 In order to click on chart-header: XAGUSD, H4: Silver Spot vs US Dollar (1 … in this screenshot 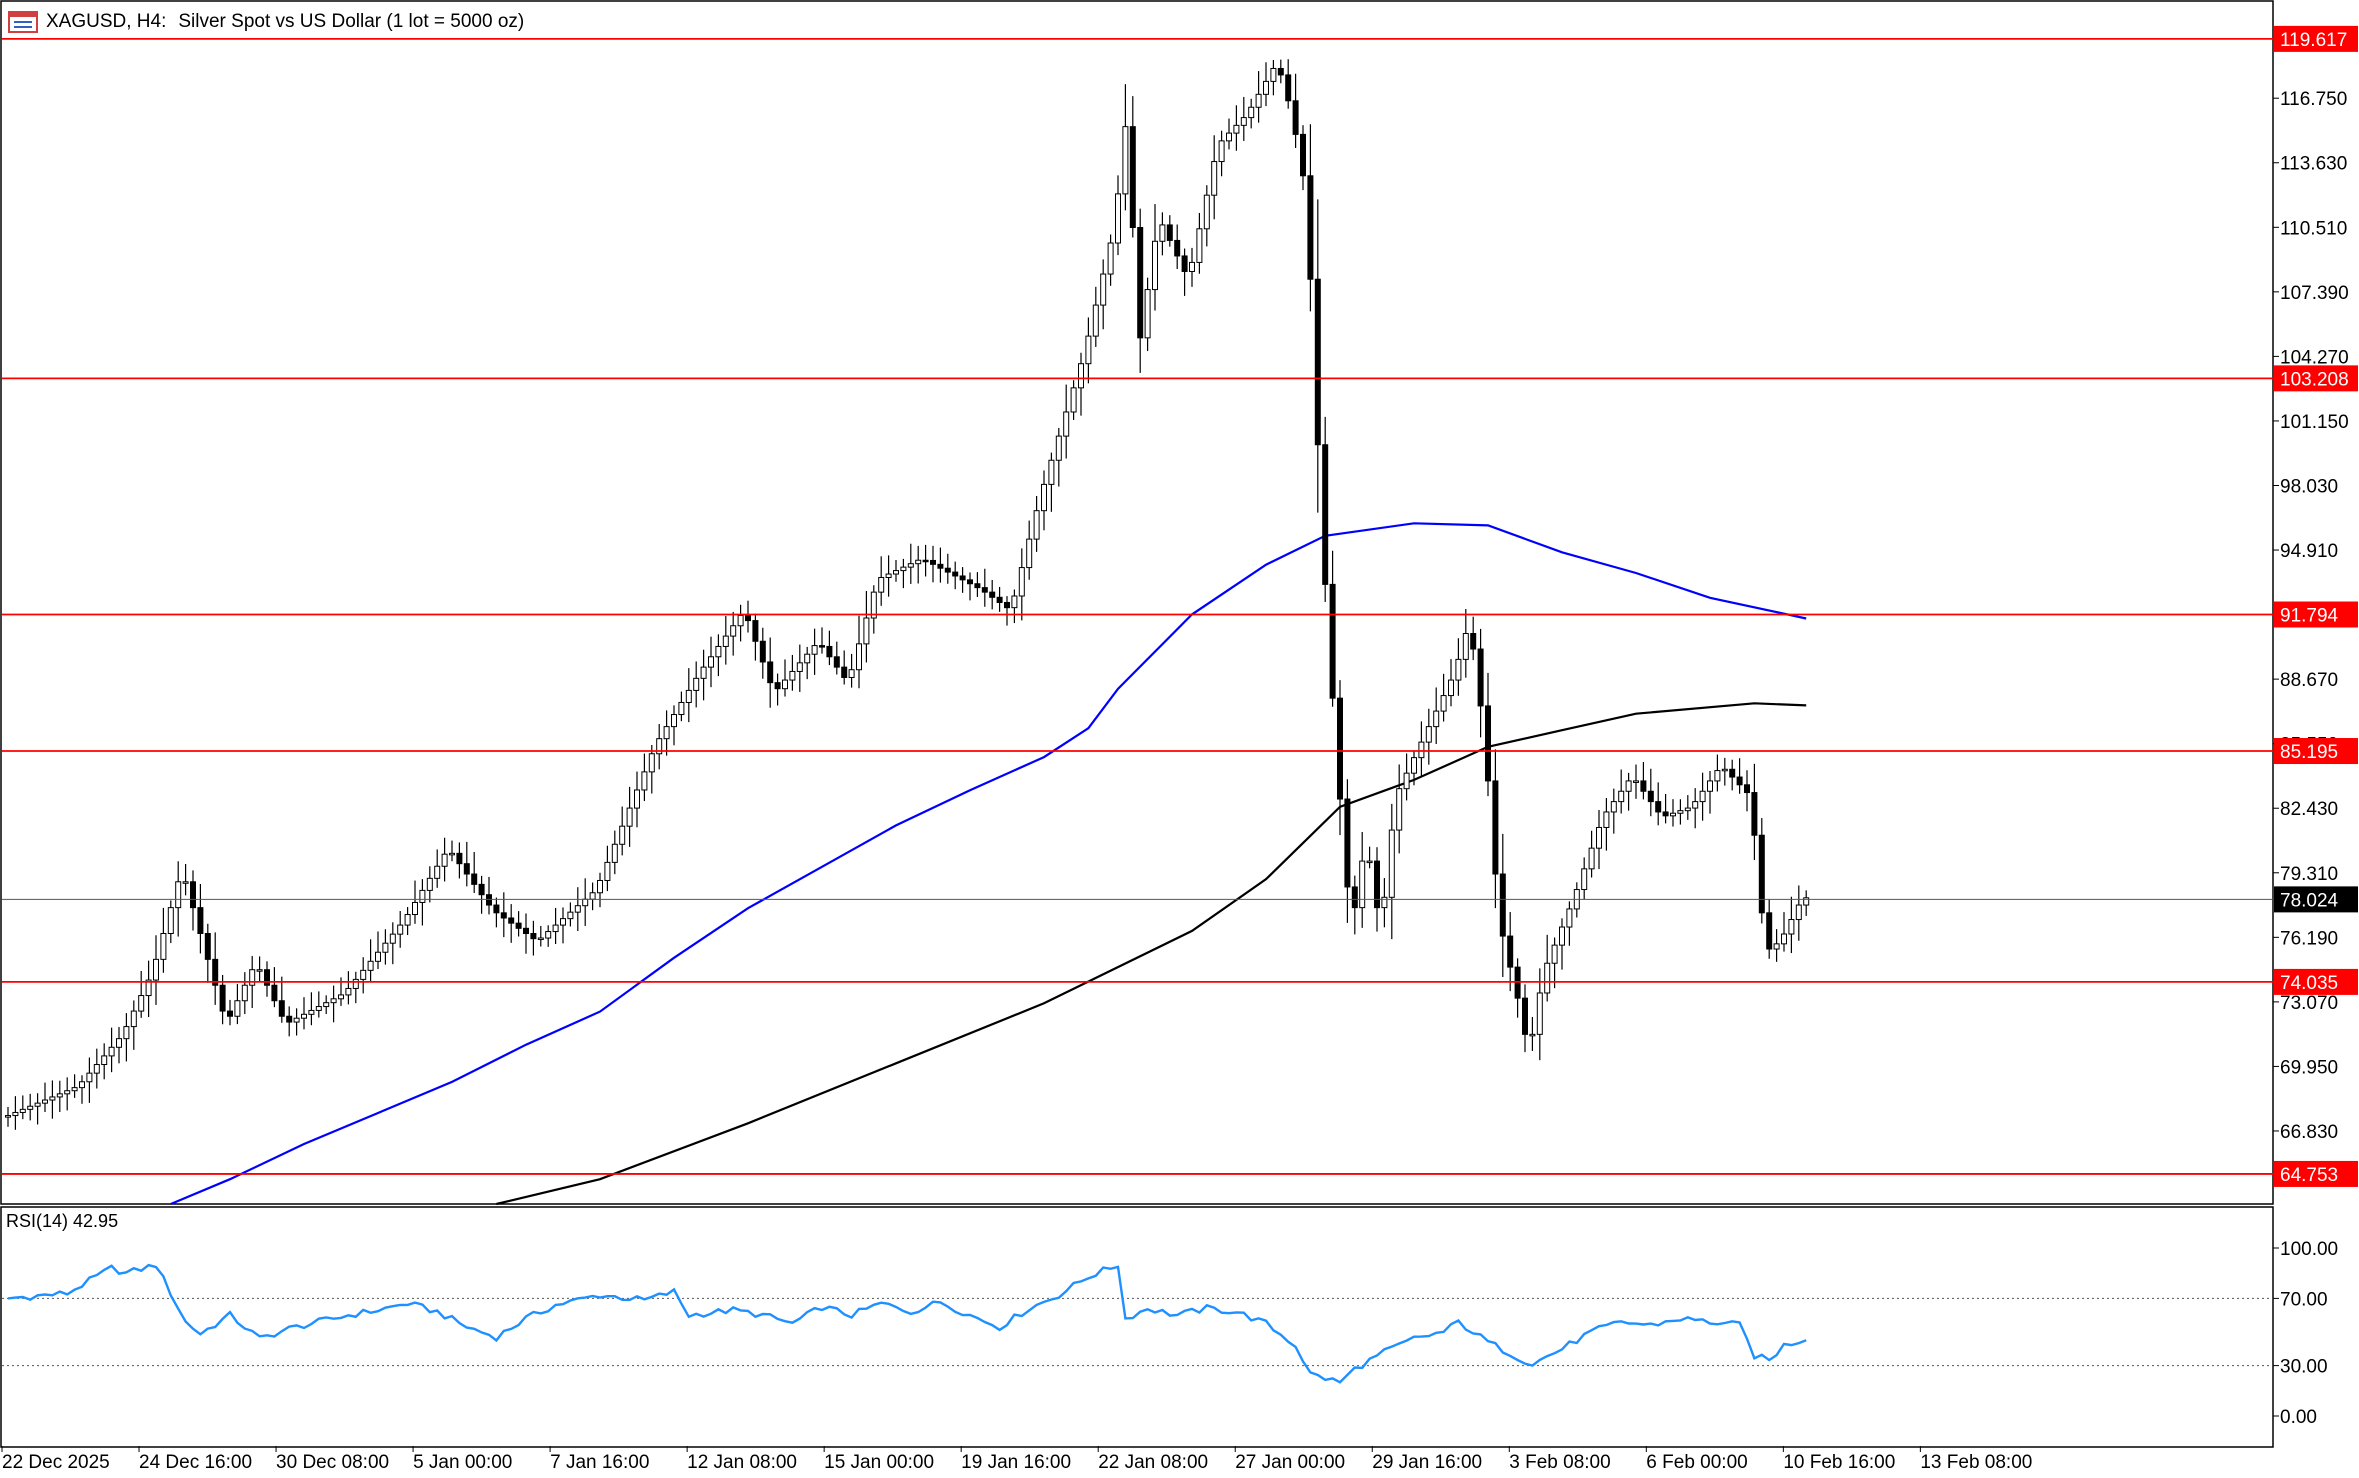, I will do `click(266, 22)`.